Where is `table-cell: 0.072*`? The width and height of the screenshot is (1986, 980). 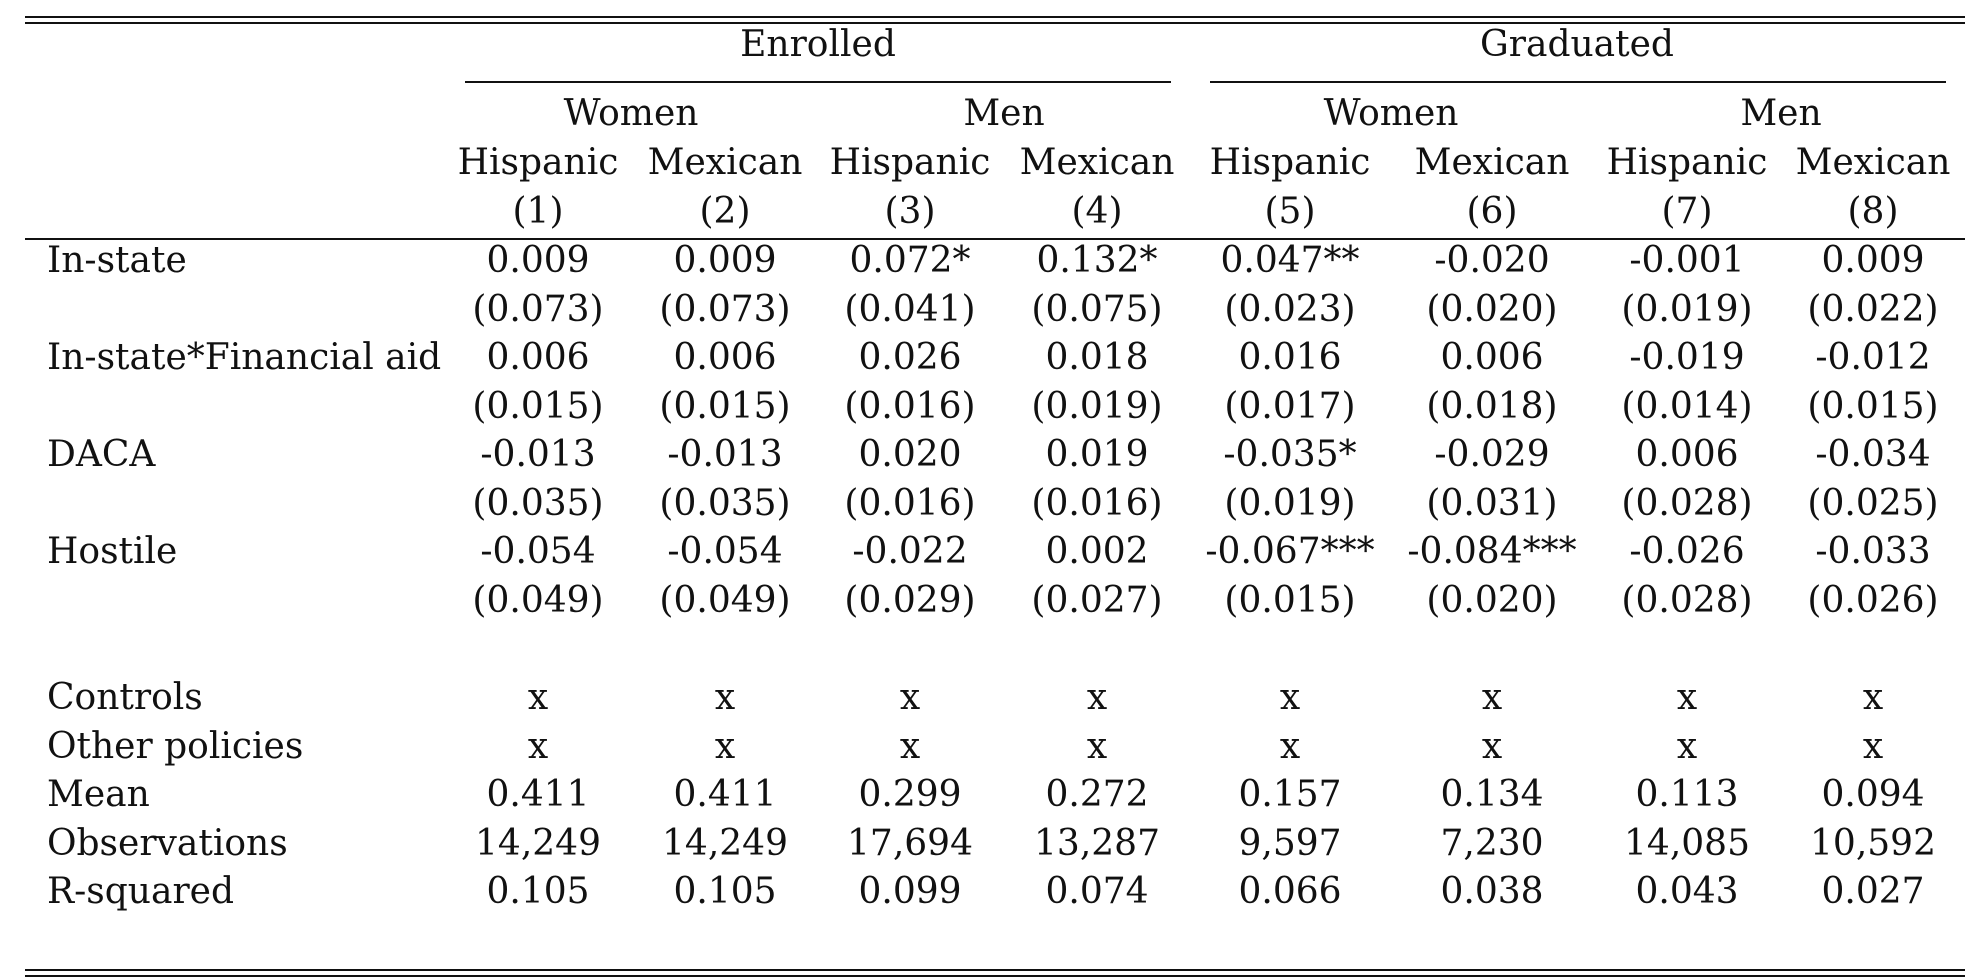 table-cell: 0.072* is located at coordinates (910, 260).